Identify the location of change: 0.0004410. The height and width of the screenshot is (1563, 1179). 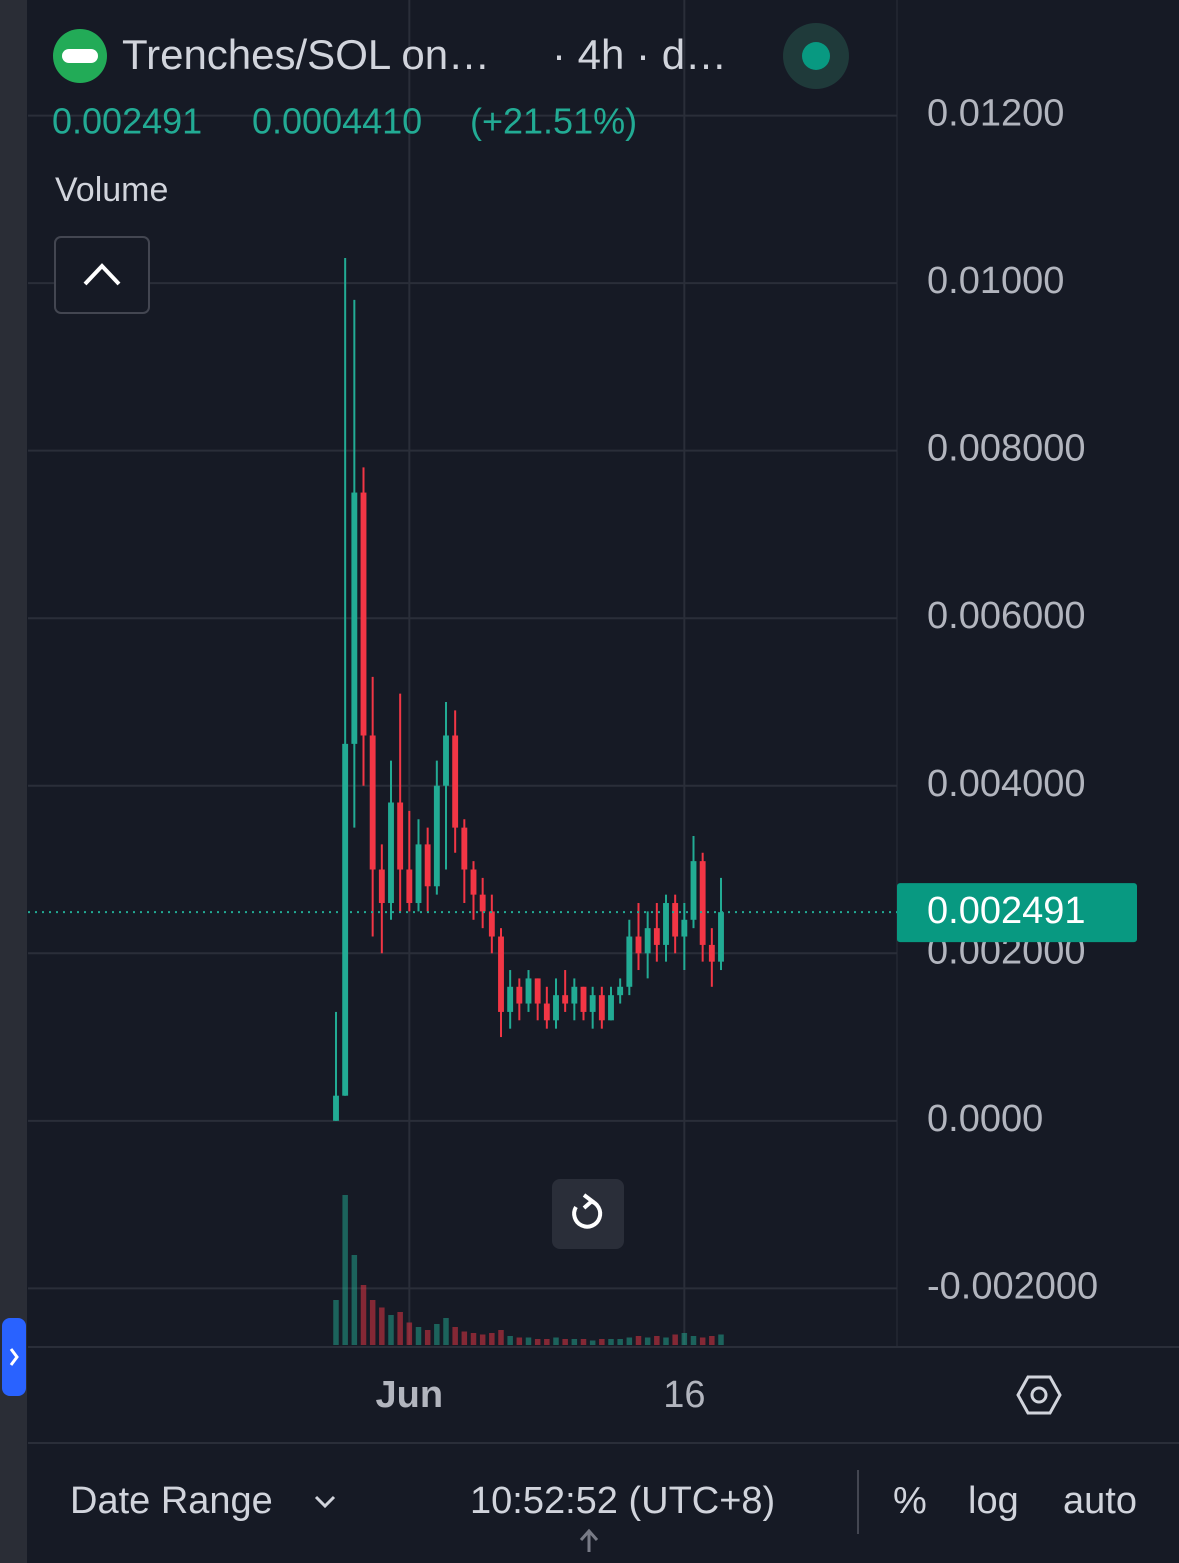
(337, 121).